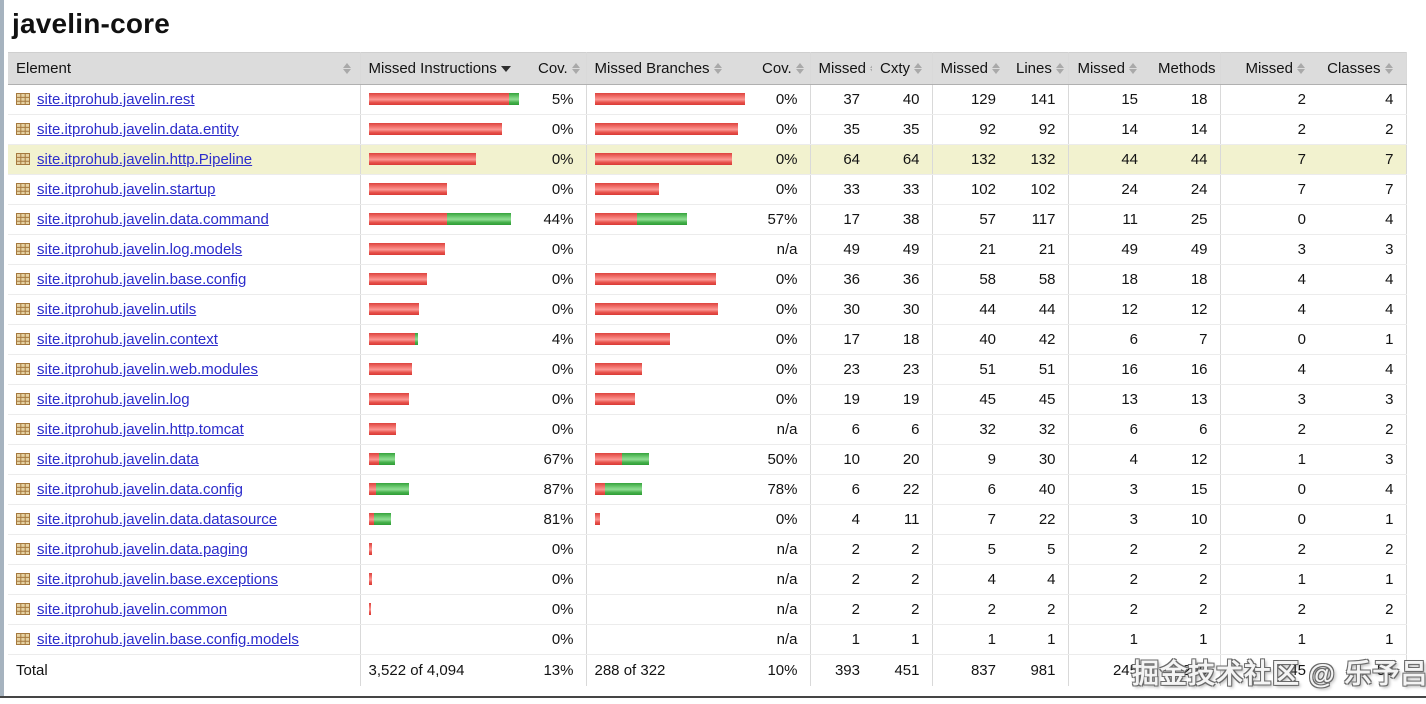 Image resolution: width=1426 pixels, height=704 pixels. I want to click on package-link: site.itprohub.javelin.utils, so click(117, 309).